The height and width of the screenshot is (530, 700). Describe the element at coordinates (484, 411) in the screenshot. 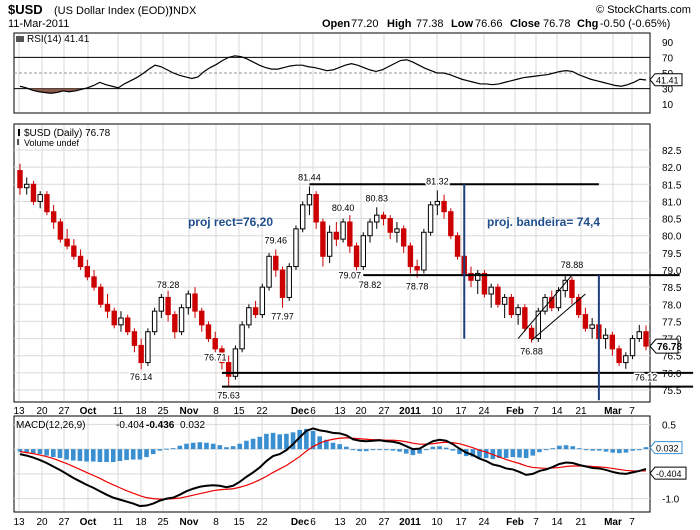

I see `x-axis-label: 24` at that location.